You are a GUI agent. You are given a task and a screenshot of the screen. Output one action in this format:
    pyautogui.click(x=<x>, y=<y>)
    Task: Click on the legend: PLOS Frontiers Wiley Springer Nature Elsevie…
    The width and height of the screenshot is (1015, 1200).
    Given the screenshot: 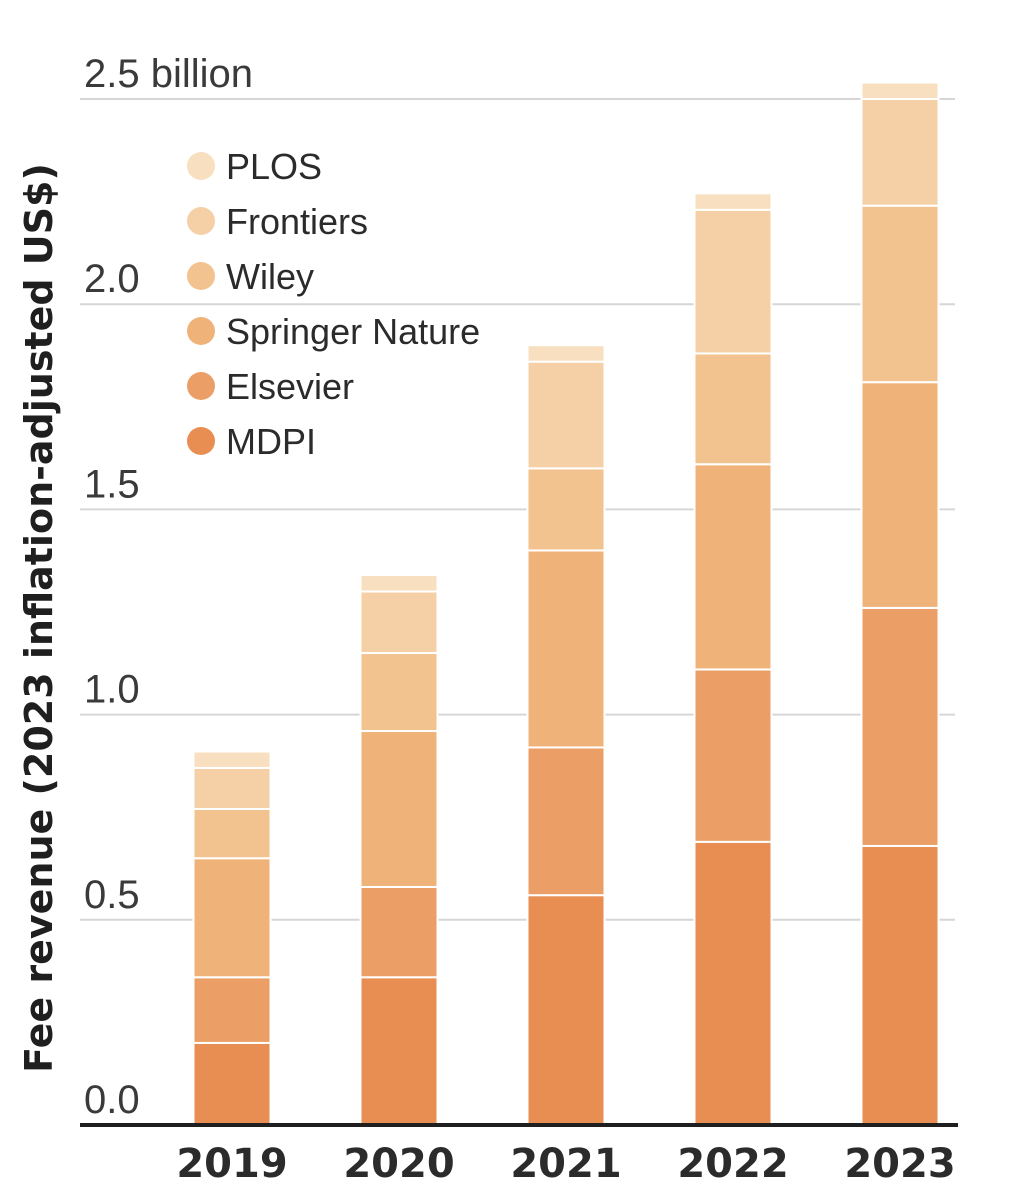 What is the action you would take?
    pyautogui.click(x=333, y=304)
    